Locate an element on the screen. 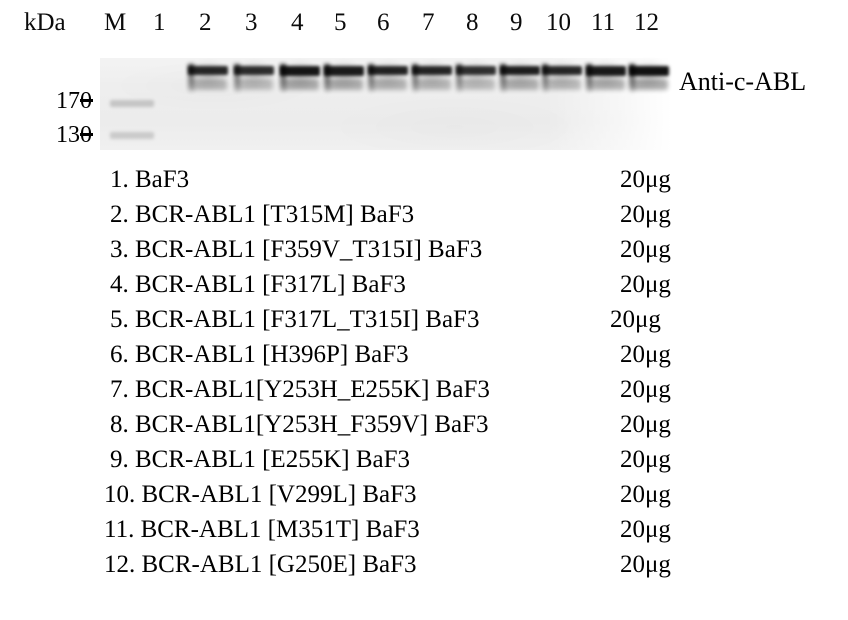  kda-marker-130: 130 is located at coordinates (74, 135).